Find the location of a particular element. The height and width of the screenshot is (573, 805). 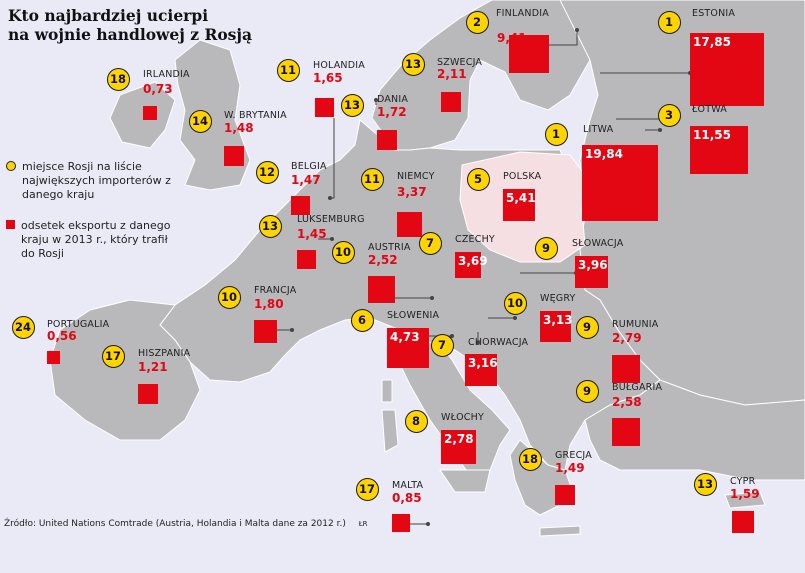

austria-share-box is located at coordinates (381, 289).